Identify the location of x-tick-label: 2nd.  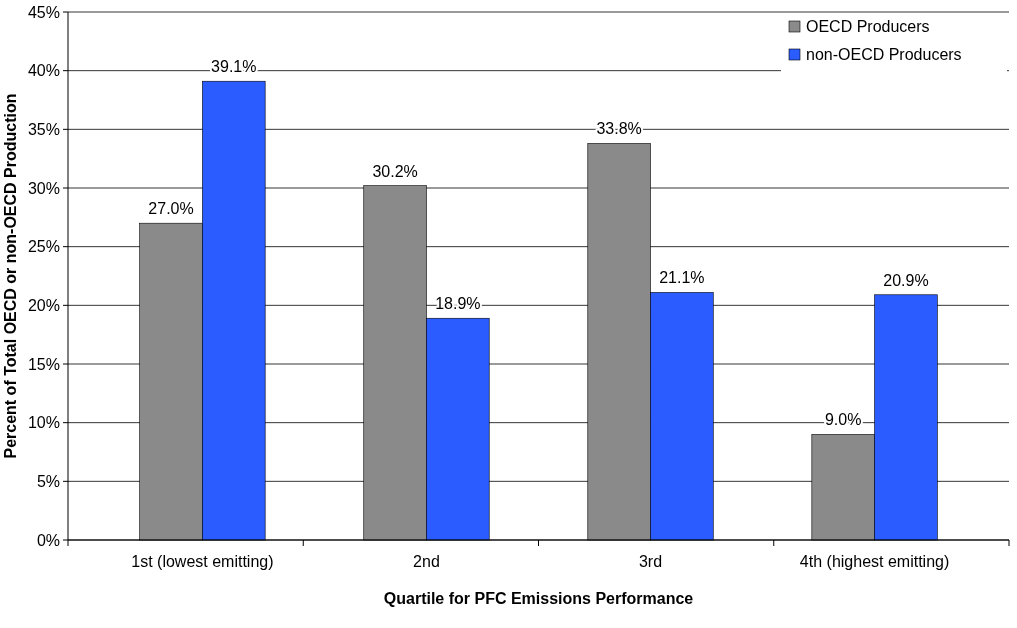
(426, 561).